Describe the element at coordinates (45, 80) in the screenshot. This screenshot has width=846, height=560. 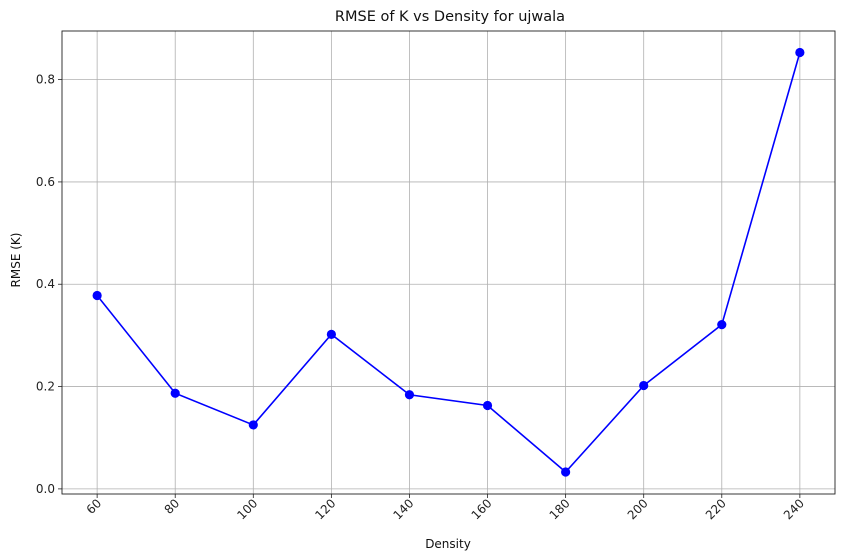
I see `y-tick-label: 0.8` at that location.